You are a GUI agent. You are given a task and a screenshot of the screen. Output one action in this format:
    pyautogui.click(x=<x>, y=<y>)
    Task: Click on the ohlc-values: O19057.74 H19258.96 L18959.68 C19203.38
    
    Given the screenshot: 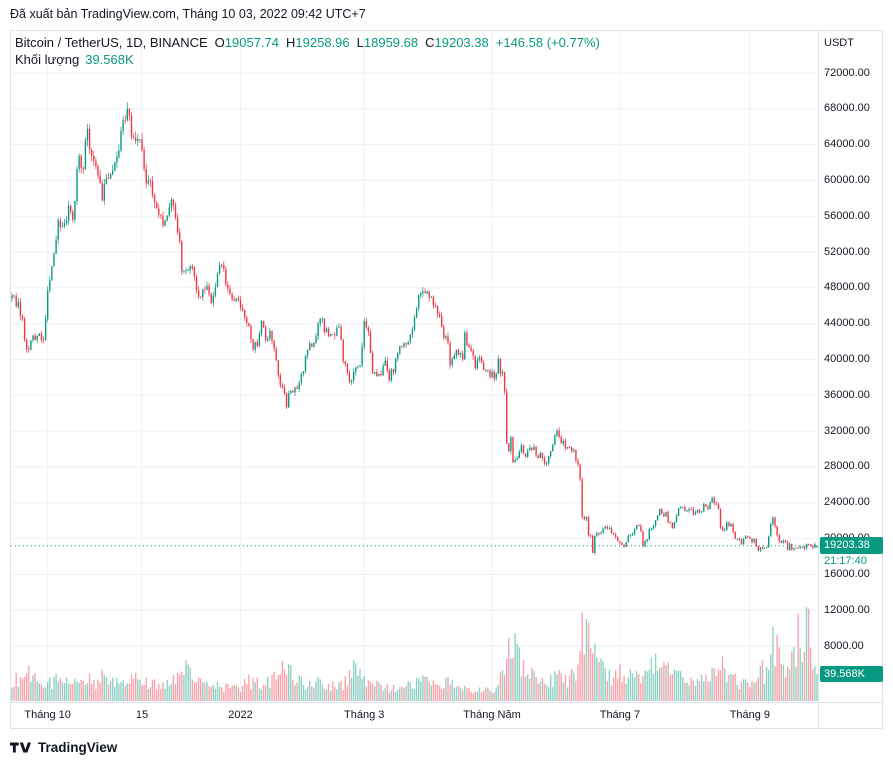 What is the action you would take?
    pyautogui.click(x=348, y=42)
    